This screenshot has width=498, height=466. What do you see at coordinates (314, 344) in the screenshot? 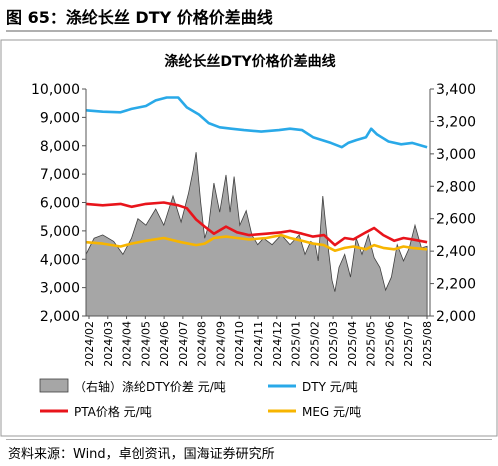
I see `x-tick-label: 2025/02` at bounding box center [314, 344].